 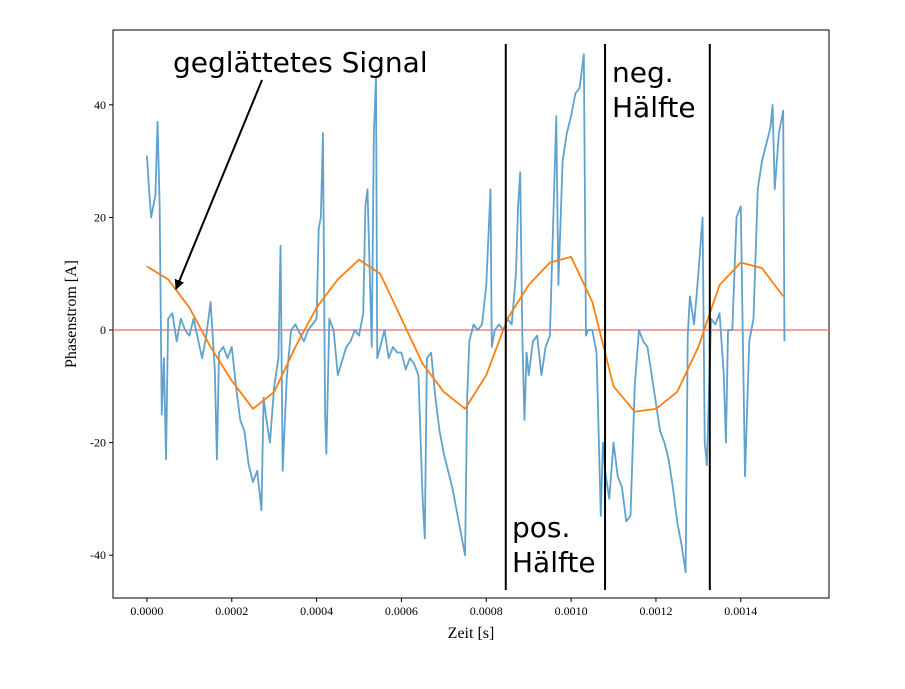 I want to click on x-tick-label: 0.0004, so click(x=316, y=611).